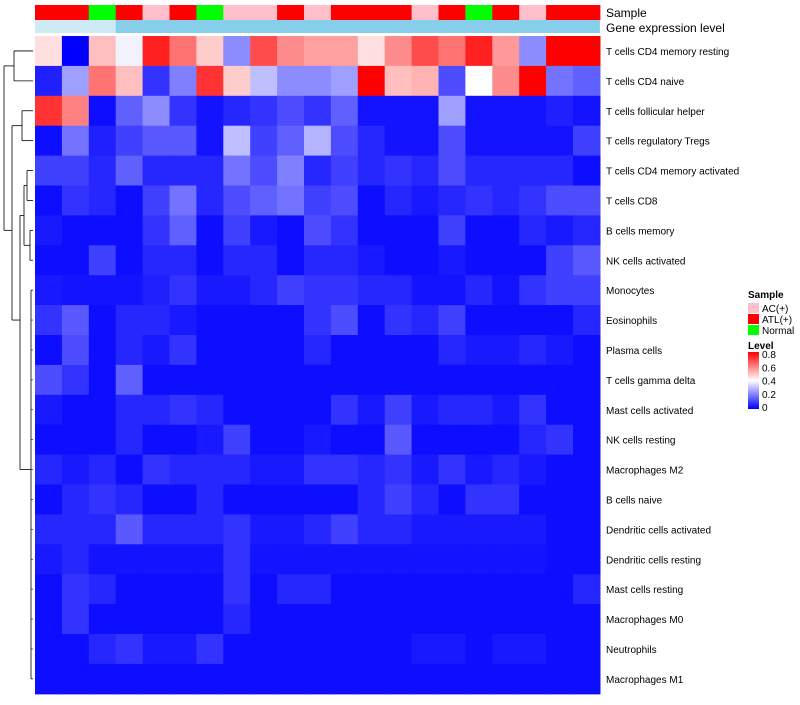 The height and width of the screenshot is (705, 800). What do you see at coordinates (769, 368) in the screenshot?
I see `legend-level-tick: 0.6` at bounding box center [769, 368].